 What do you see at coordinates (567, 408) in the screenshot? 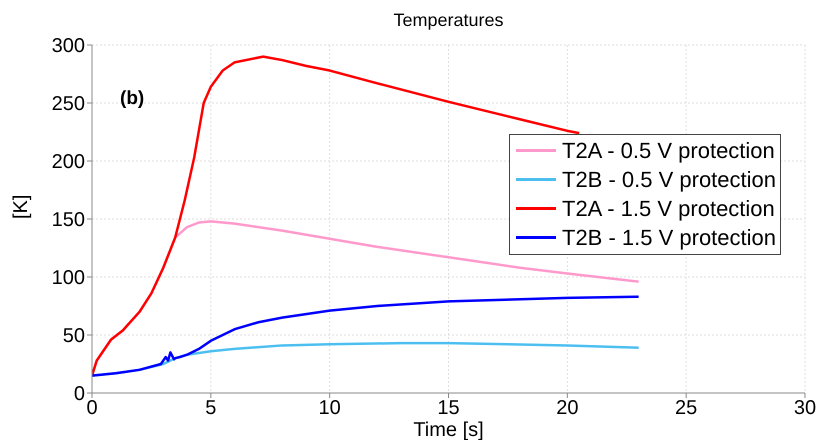
I see `x-tick-label: 20` at bounding box center [567, 408].